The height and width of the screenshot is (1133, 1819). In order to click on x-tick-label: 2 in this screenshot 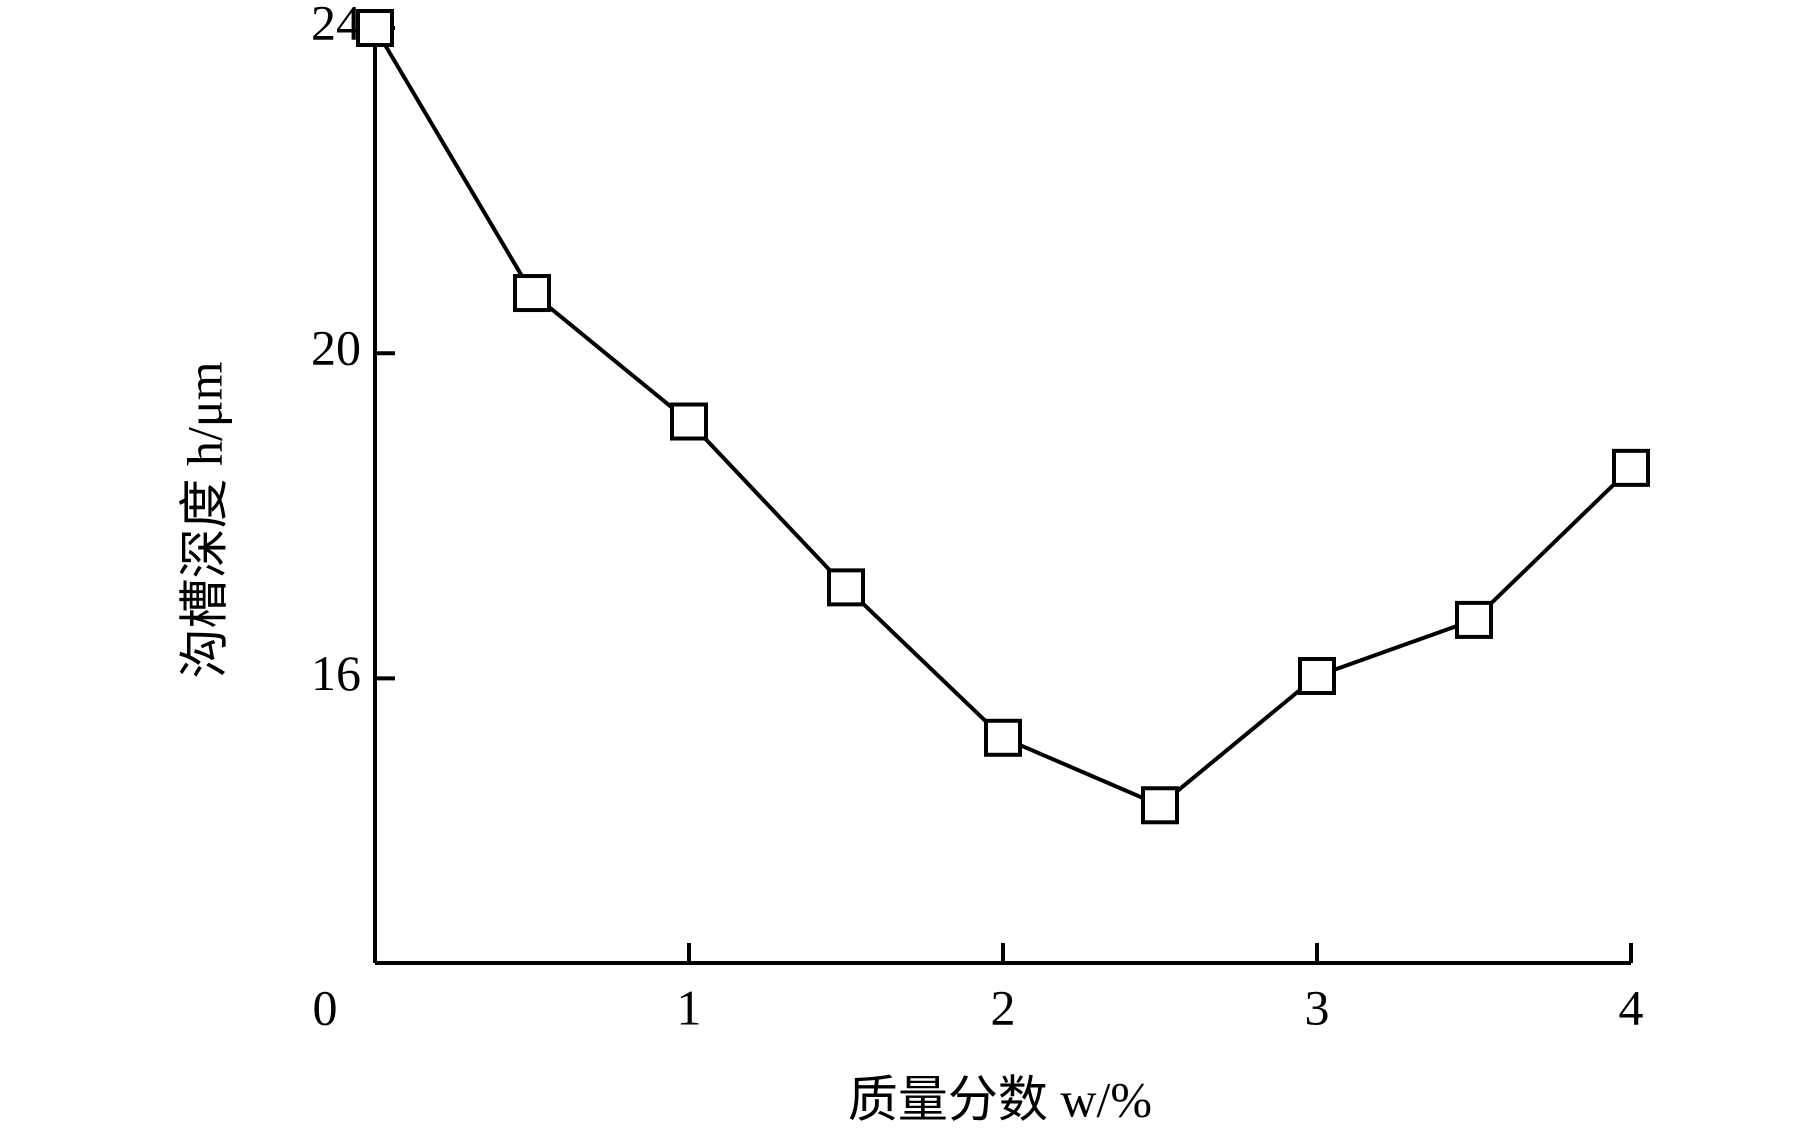, I will do `click(1003, 1007)`.